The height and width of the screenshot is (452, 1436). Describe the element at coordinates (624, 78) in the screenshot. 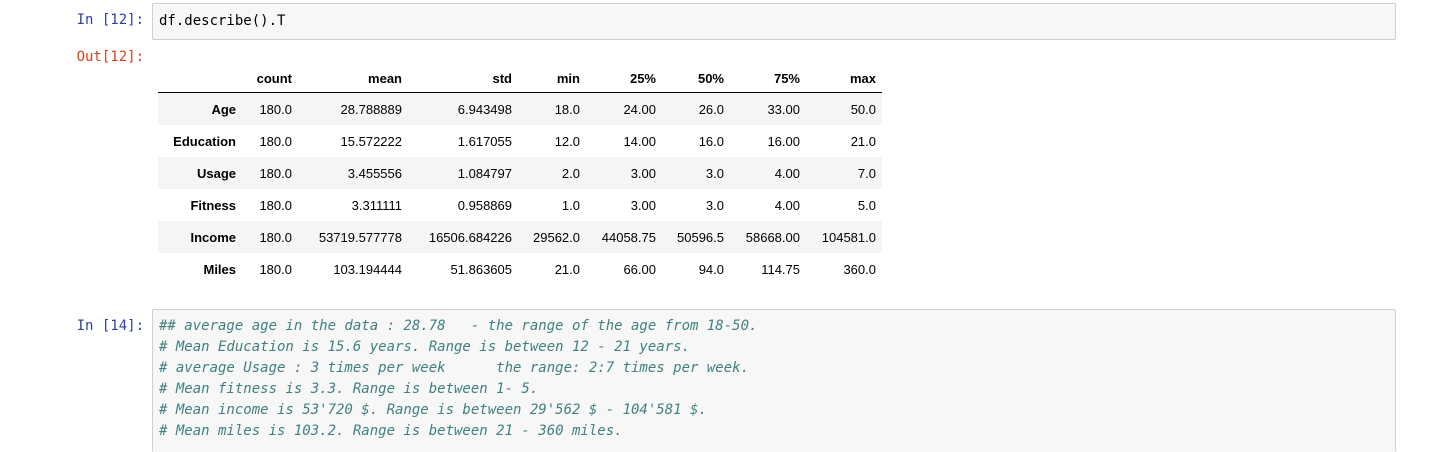

I see `column-header: 25%` at that location.